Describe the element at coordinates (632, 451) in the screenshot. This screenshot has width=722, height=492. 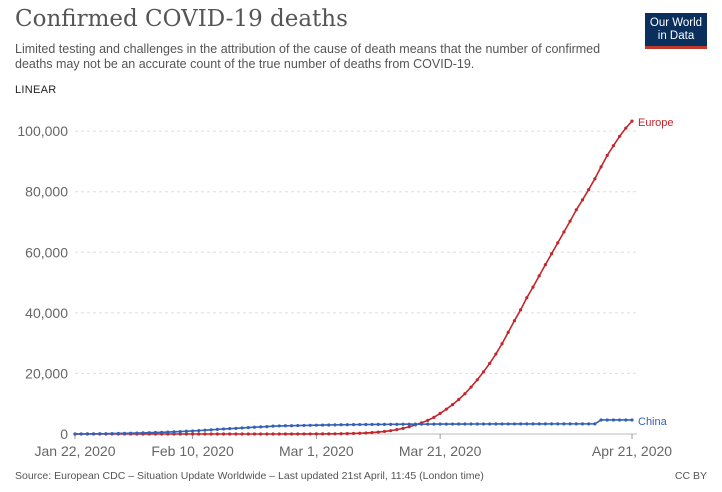
I see `x-tick-label: Apr 21, 2020` at that location.